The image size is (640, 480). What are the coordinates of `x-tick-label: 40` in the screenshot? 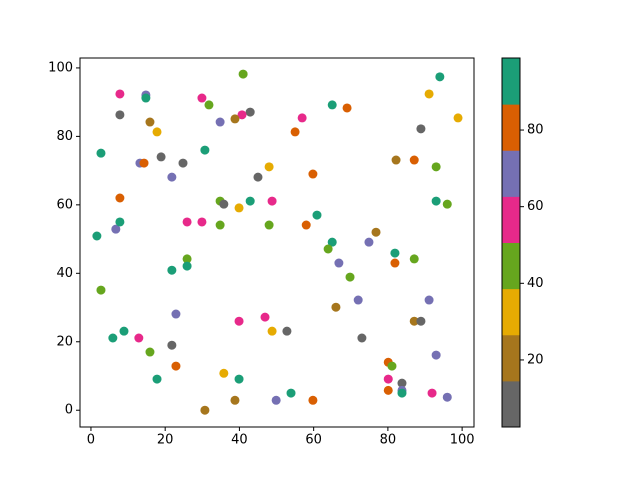 It's located at (239, 440).